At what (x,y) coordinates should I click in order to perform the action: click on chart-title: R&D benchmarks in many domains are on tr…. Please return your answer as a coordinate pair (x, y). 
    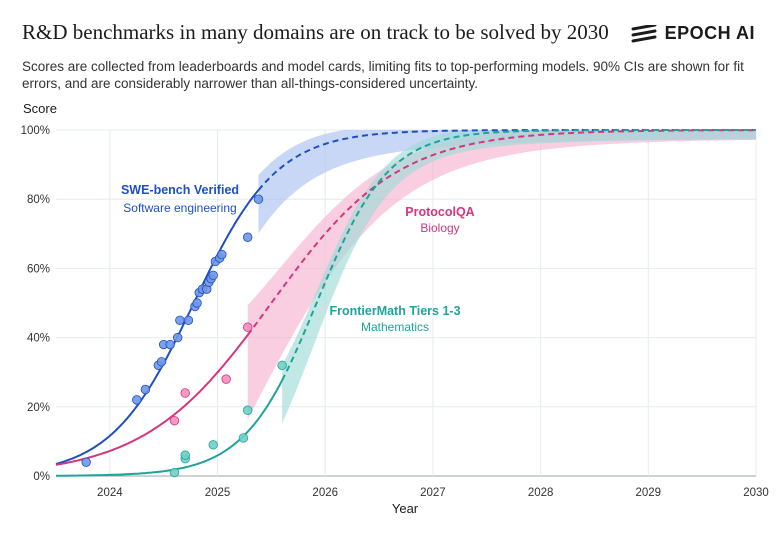
    Looking at the image, I should click on (315, 32).